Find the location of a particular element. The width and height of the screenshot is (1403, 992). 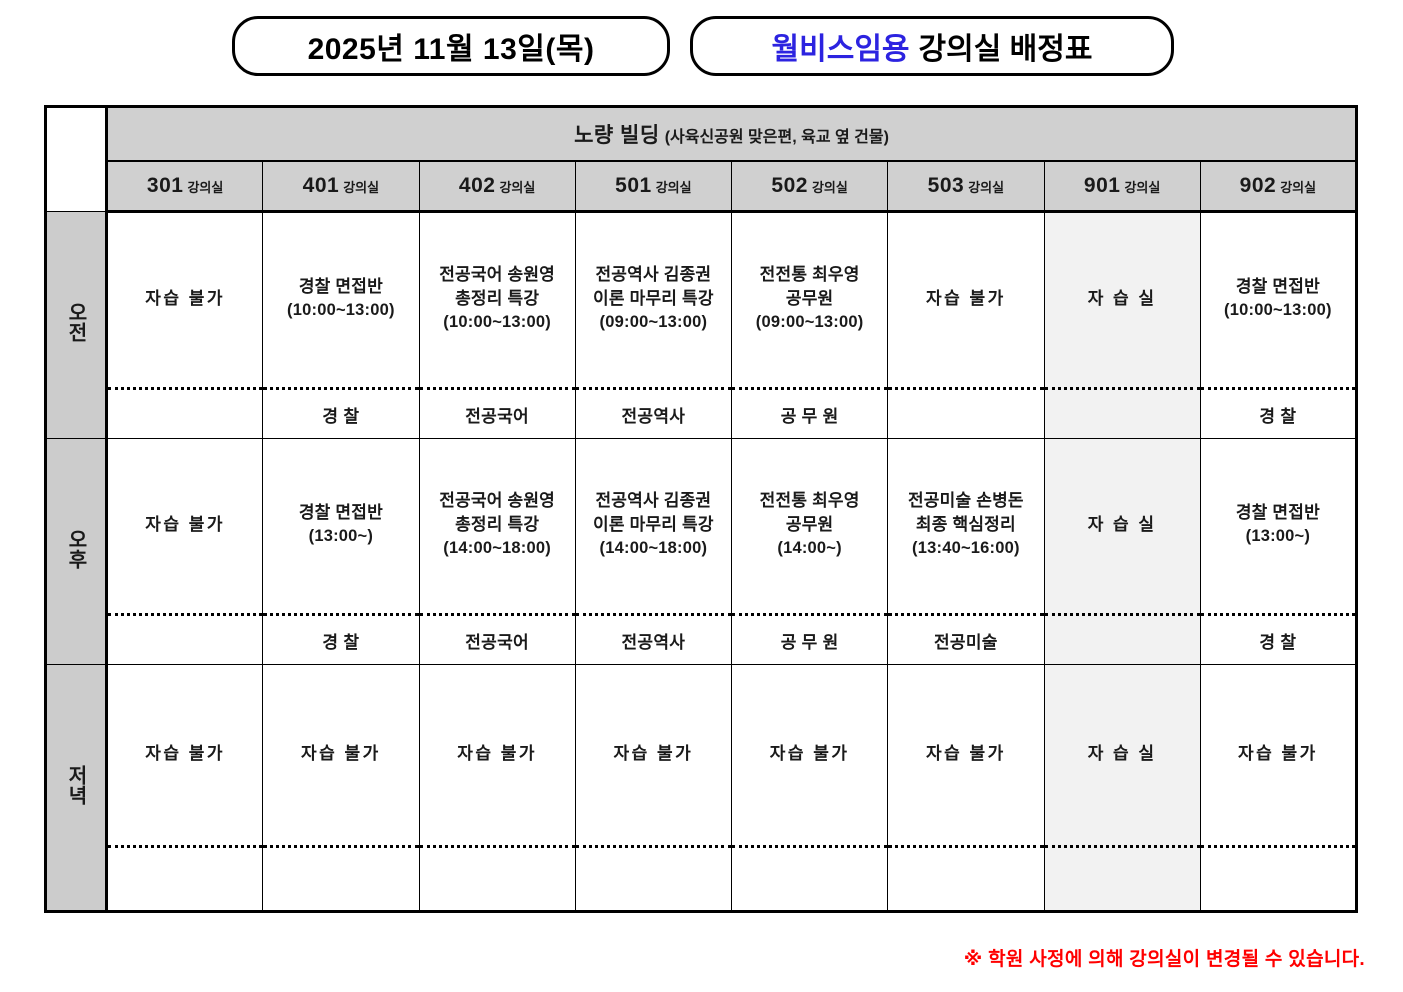

slot-저녁-901: 자 습 실 is located at coordinates (1122, 788).